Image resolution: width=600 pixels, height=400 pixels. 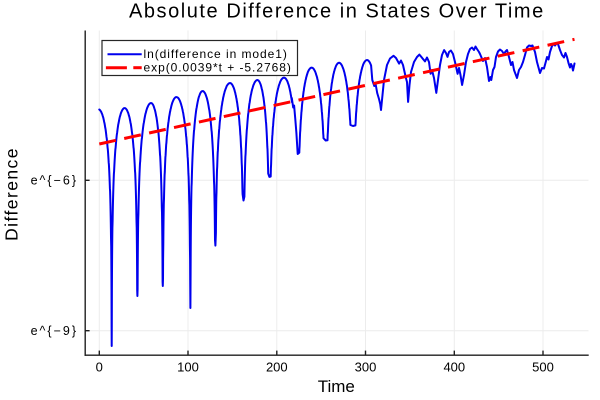 I want to click on svg-text: e^{−6}, so click(x=54, y=181).